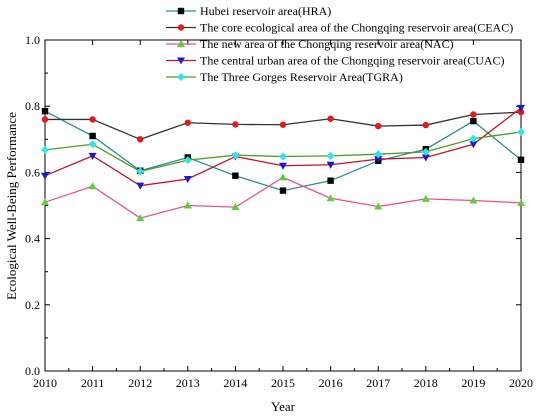 The height and width of the screenshot is (419, 550). What do you see at coordinates (378, 383) in the screenshot?
I see `x-tick-label: 2017` at bounding box center [378, 383].